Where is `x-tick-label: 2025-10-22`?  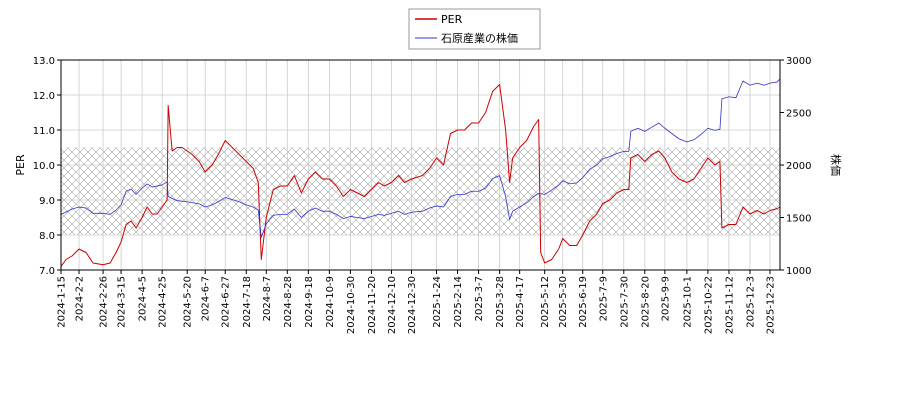 x-tick-label: 2025-10-22 is located at coordinates (708, 305).